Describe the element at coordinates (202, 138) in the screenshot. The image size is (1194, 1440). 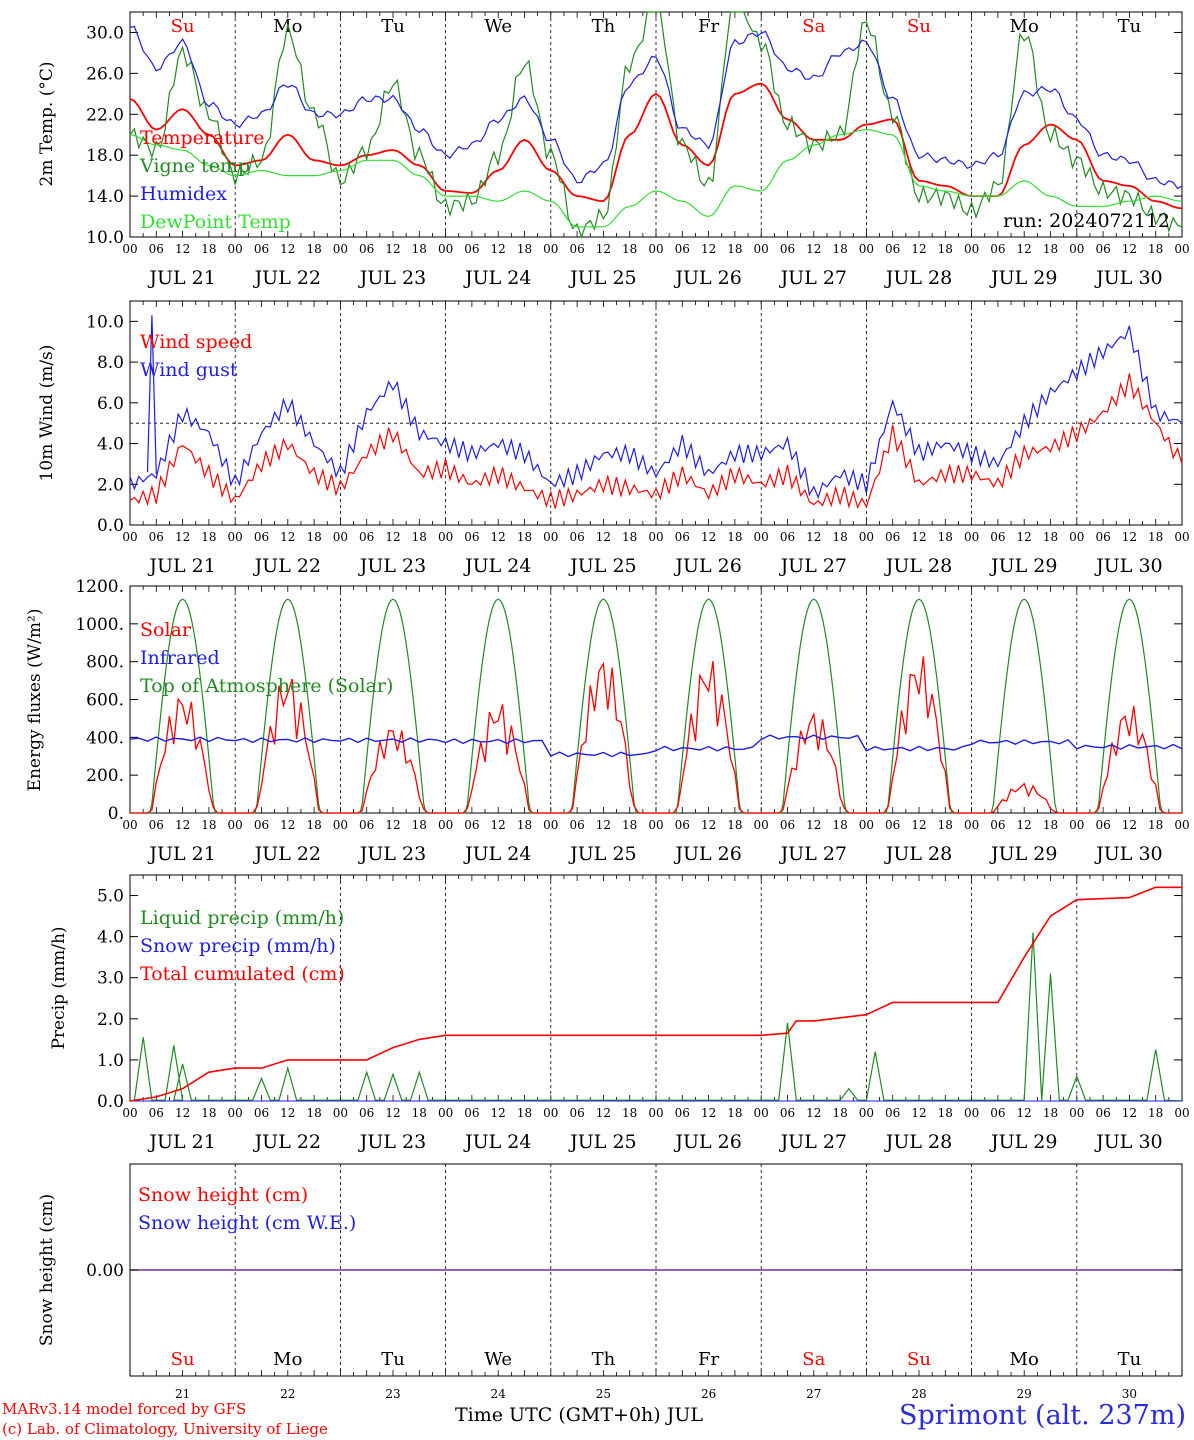
I see `legend-entry: Temperature` at that location.